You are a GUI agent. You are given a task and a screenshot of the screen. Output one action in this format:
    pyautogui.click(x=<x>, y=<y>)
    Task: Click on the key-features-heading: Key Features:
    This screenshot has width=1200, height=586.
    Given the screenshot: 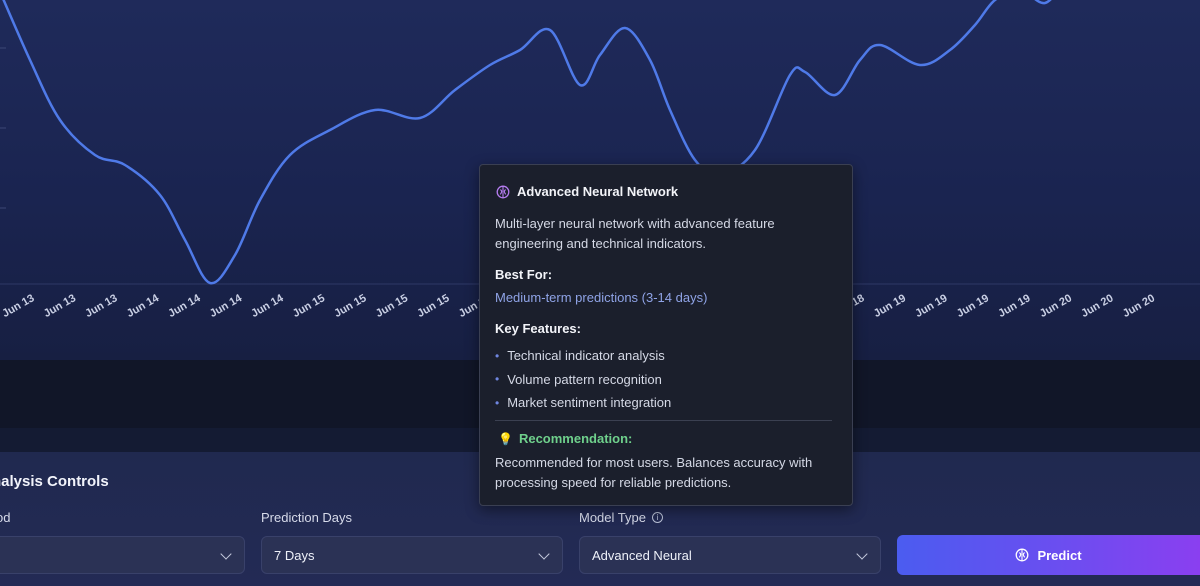 What is the action you would take?
    pyautogui.click(x=538, y=328)
    